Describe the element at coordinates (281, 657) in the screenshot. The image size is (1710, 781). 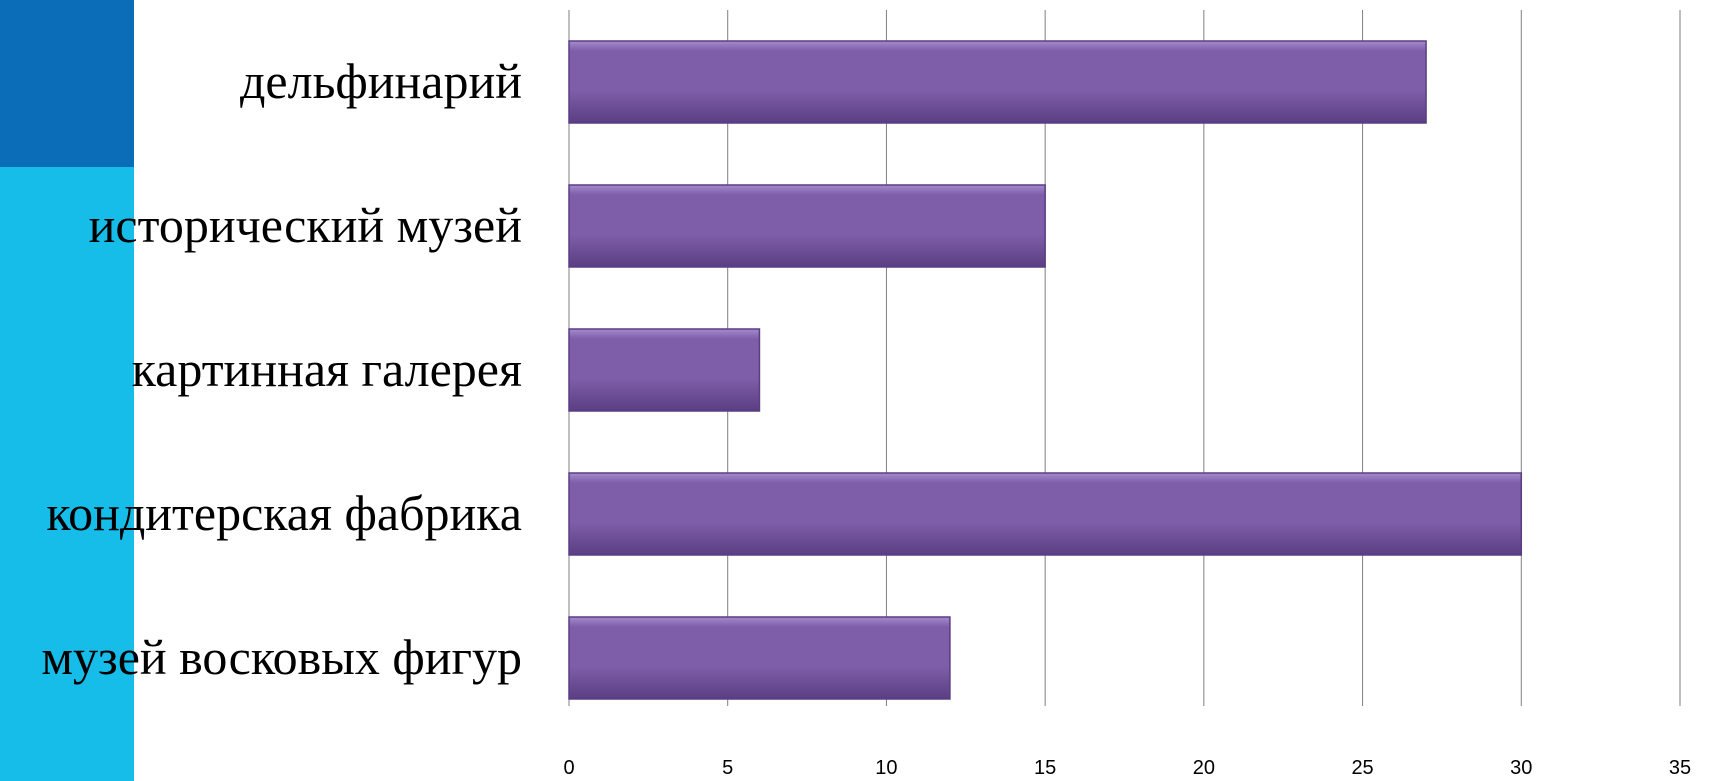
I see `category-label: музей восковых фигур` at that location.